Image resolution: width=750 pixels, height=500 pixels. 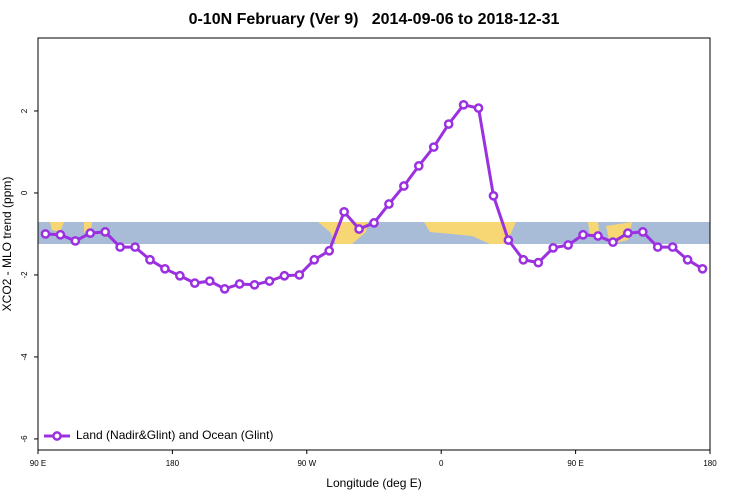 What do you see at coordinates (174, 435) in the screenshot?
I see `legend-label: Land (Nadir&Glint) and Ocean (Glint)` at bounding box center [174, 435].